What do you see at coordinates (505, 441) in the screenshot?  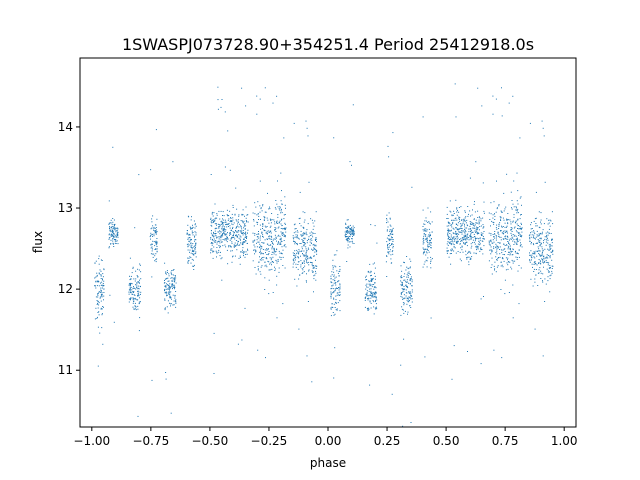 I see `x-tick-label: 0.75` at bounding box center [505, 441].